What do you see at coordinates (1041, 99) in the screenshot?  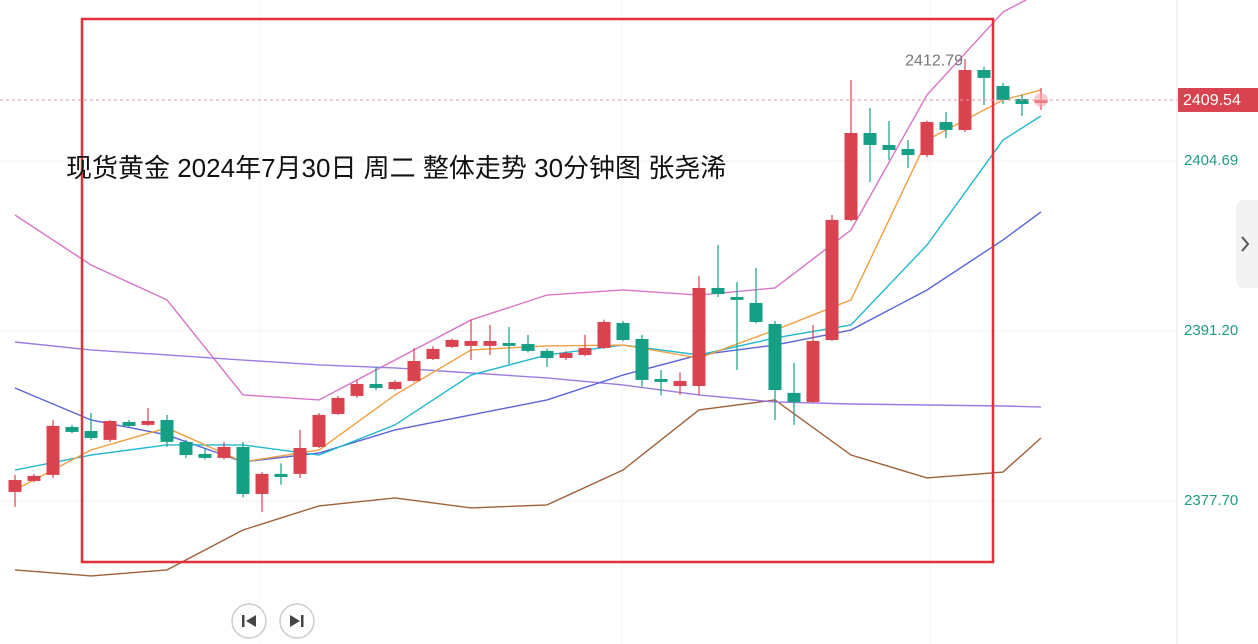 I see `last-price-glow` at bounding box center [1041, 99].